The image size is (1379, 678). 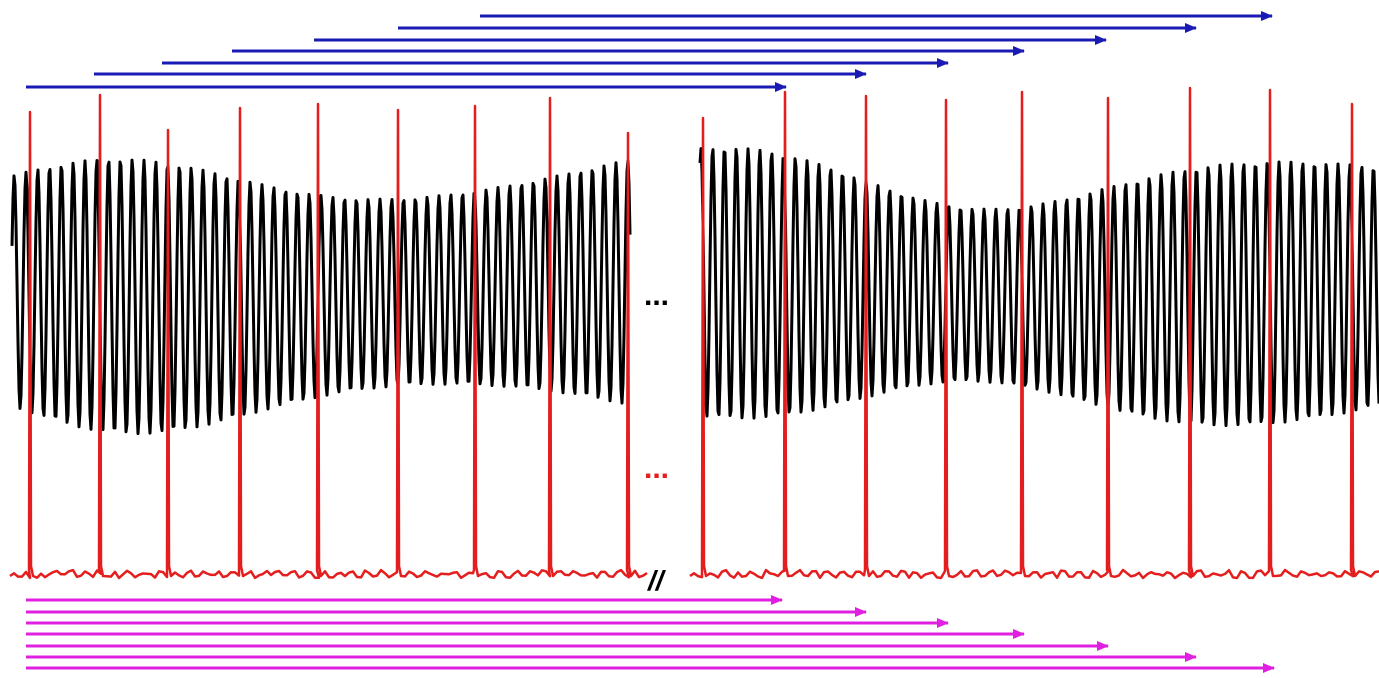 I want to click on magenta-arrow-set, so click(x=650, y=634).